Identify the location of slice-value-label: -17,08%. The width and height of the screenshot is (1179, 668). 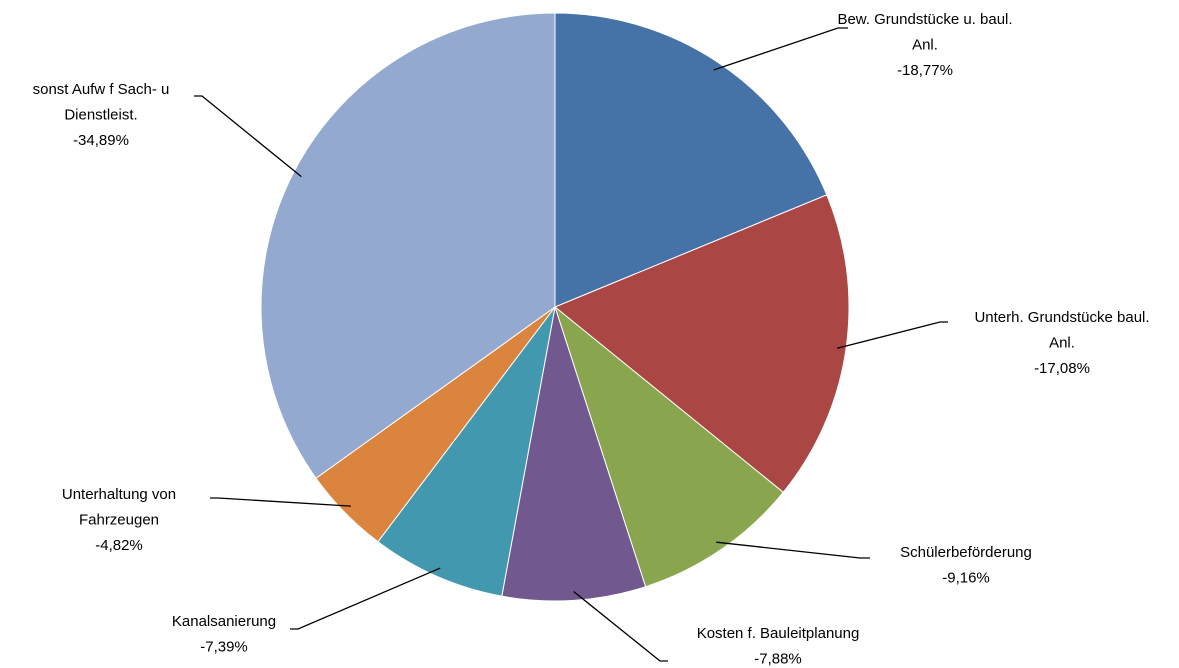
(1062, 368).